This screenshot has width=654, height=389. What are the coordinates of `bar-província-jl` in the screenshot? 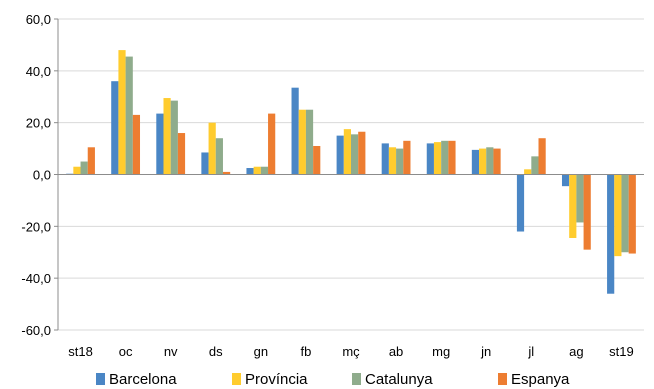 It's located at (528, 172).